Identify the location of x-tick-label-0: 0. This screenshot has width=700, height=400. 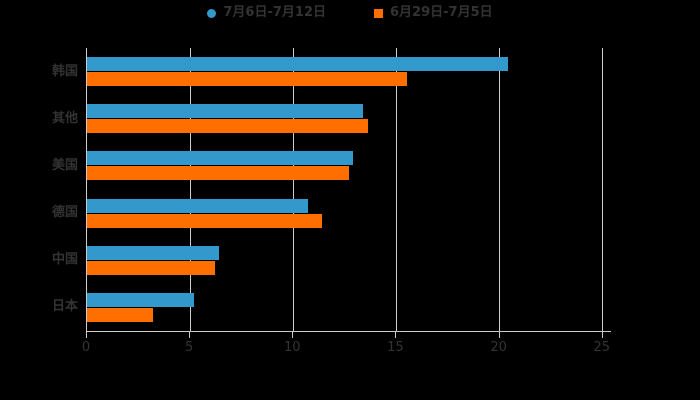
(86, 347).